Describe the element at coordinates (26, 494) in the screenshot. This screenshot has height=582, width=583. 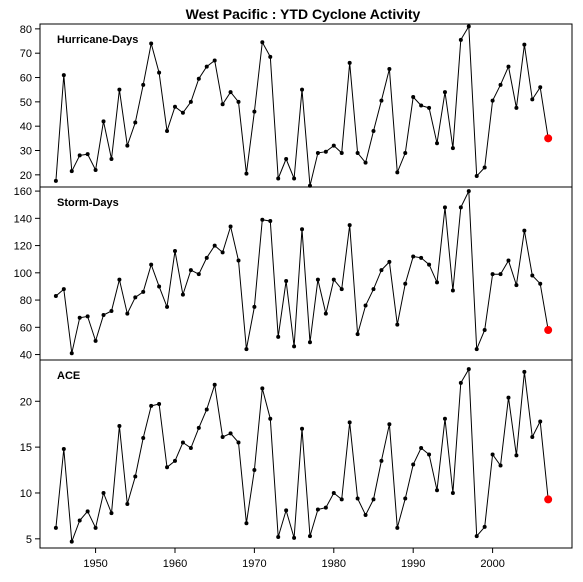
I see `y-tick-label: 10` at that location.